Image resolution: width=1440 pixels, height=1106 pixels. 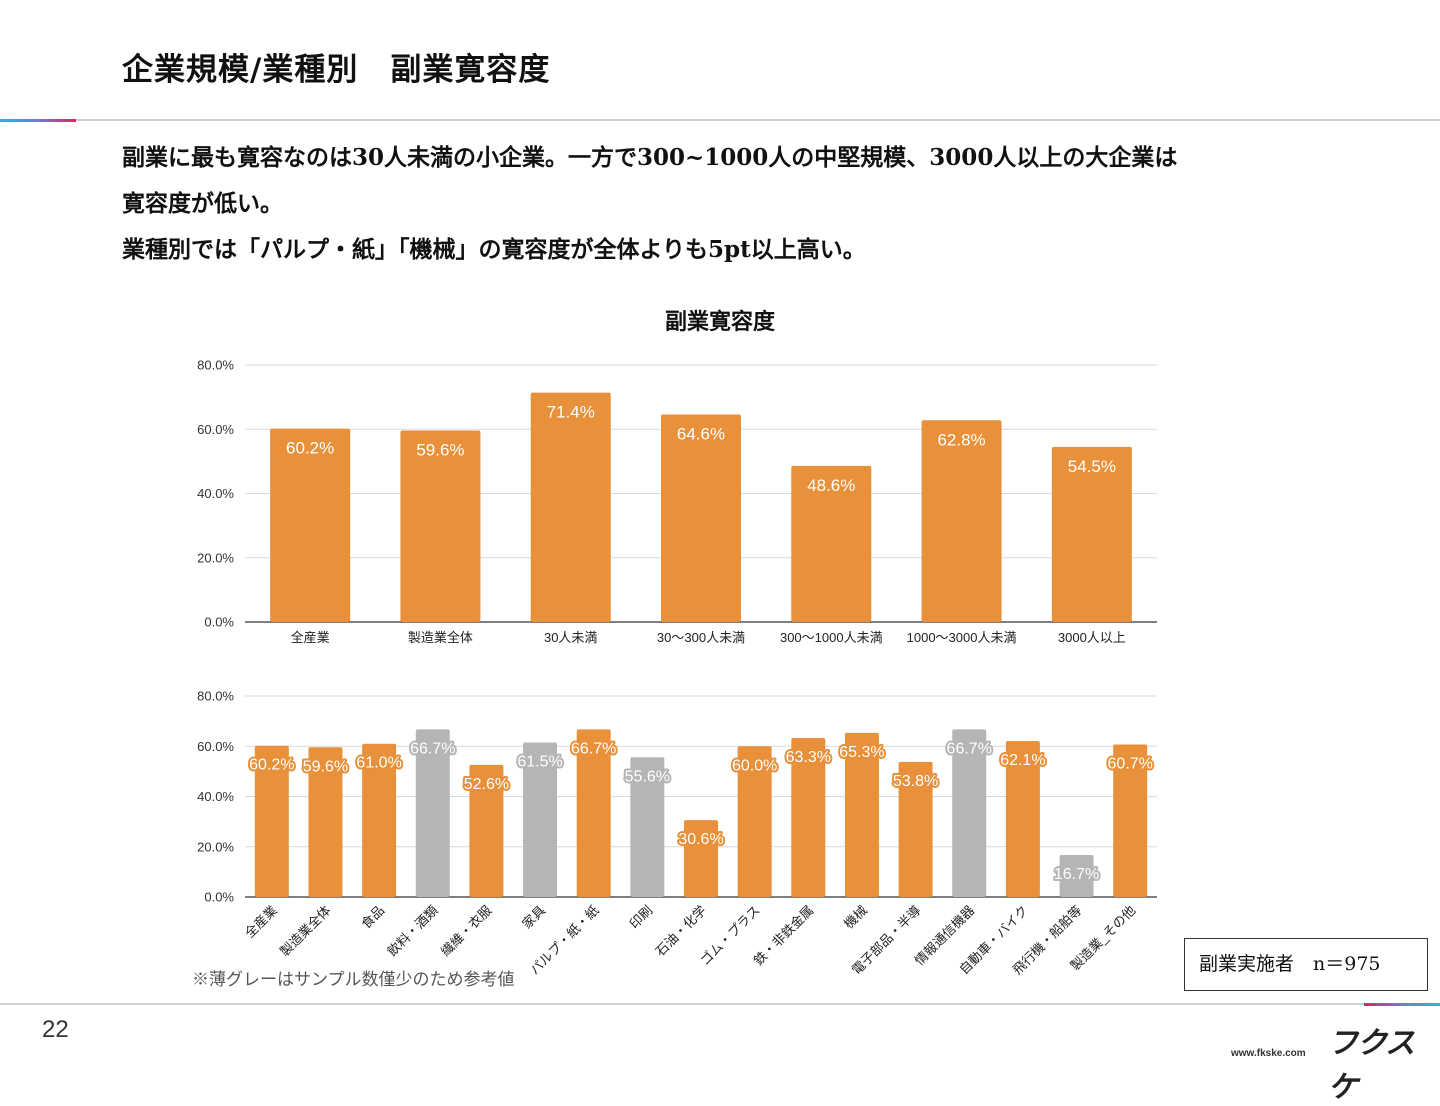 What do you see at coordinates (754, 765) in the screenshot?
I see `chart2-data-label: 60.0%` at bounding box center [754, 765].